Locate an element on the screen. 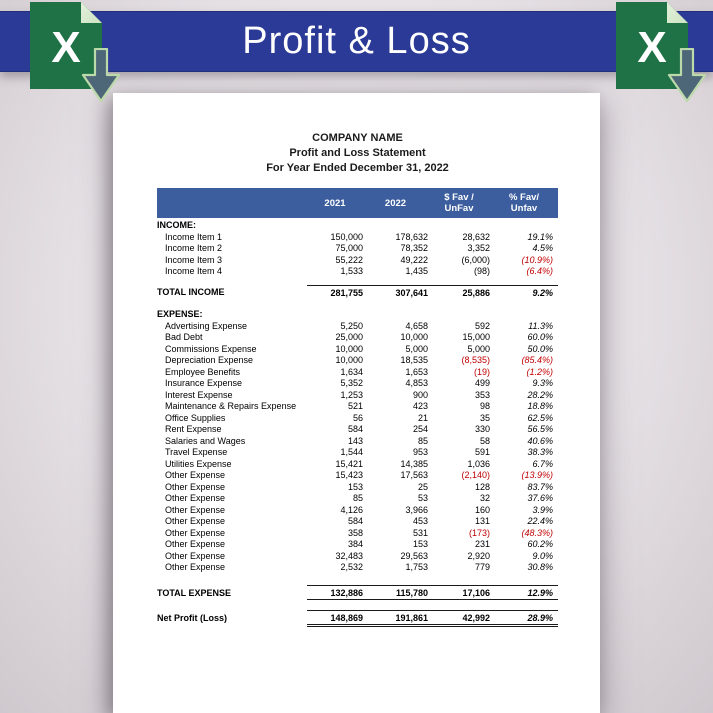 The width and height of the screenshot is (713, 713). value-fav: 499 is located at coordinates (482, 383).